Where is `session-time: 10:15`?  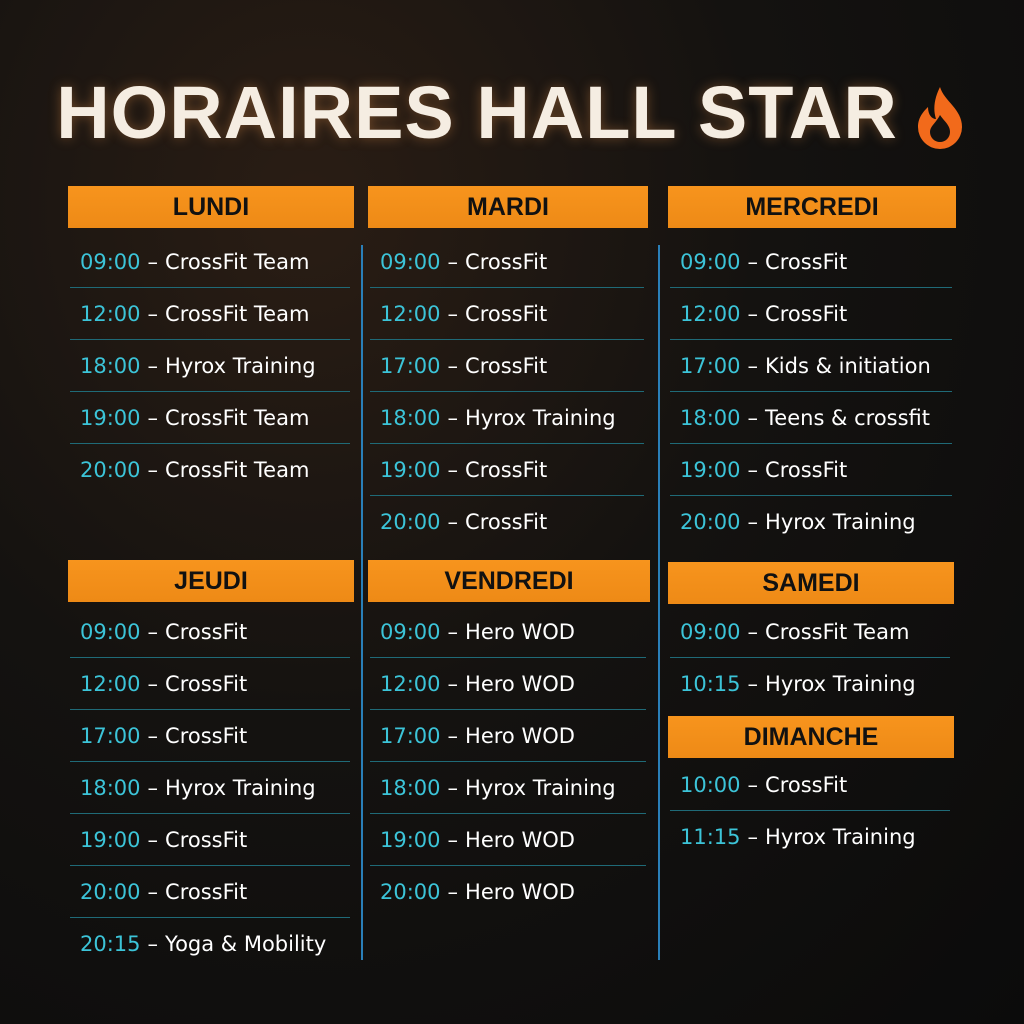
session-time: 10:15 is located at coordinates (710, 684).